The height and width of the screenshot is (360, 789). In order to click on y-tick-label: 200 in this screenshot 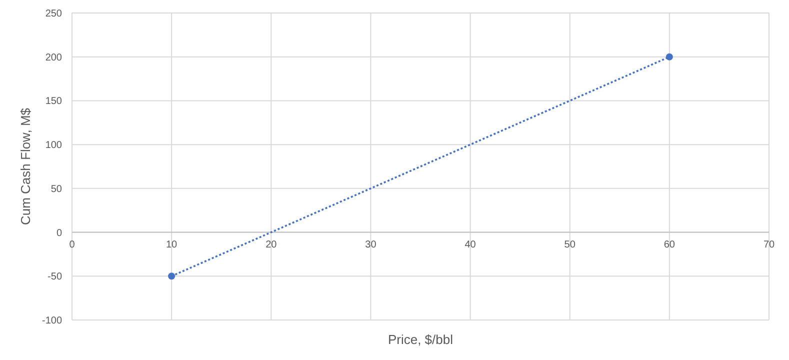, I will do `click(53, 58)`.